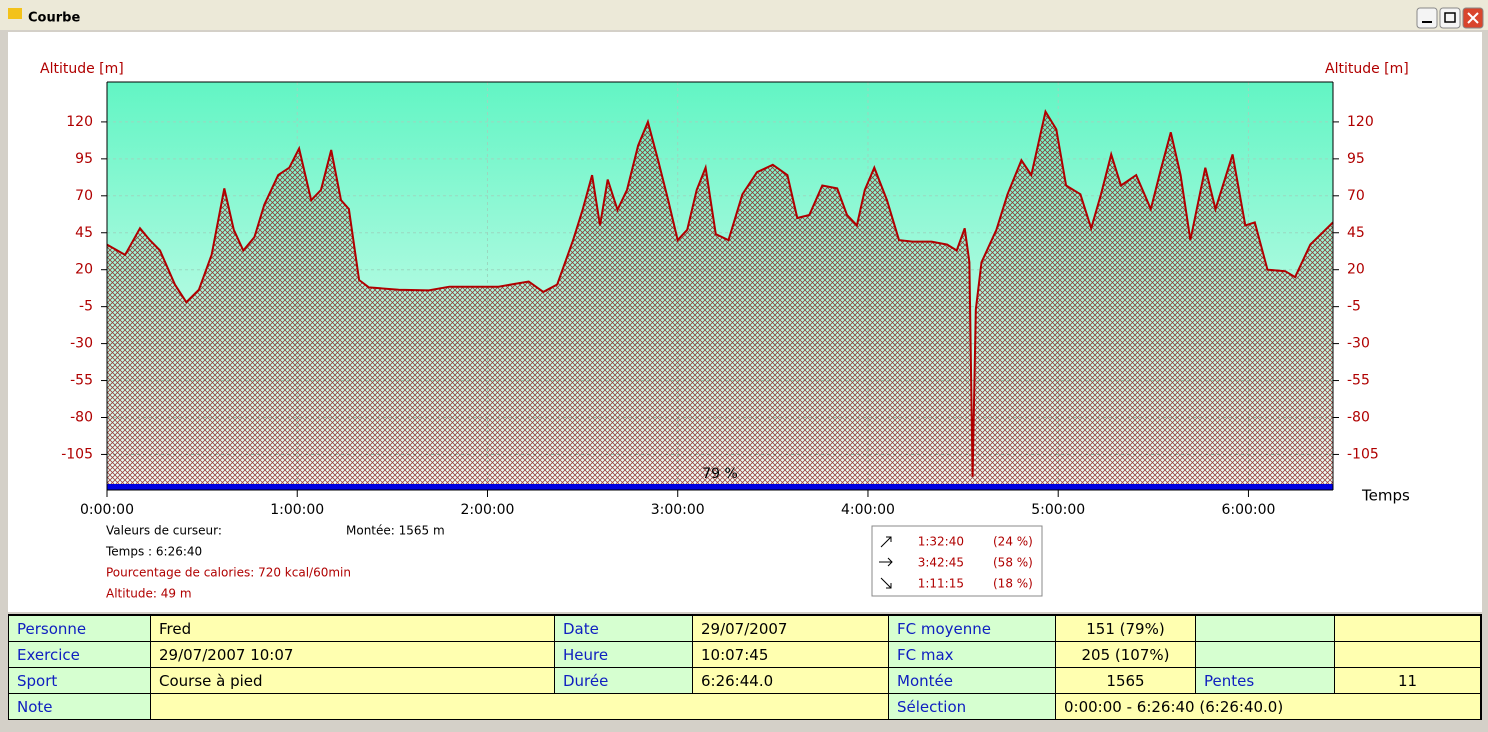 The image size is (1488, 732). What do you see at coordinates (84, 270) in the screenshot?
I see `y-tick-label: 20` at bounding box center [84, 270].